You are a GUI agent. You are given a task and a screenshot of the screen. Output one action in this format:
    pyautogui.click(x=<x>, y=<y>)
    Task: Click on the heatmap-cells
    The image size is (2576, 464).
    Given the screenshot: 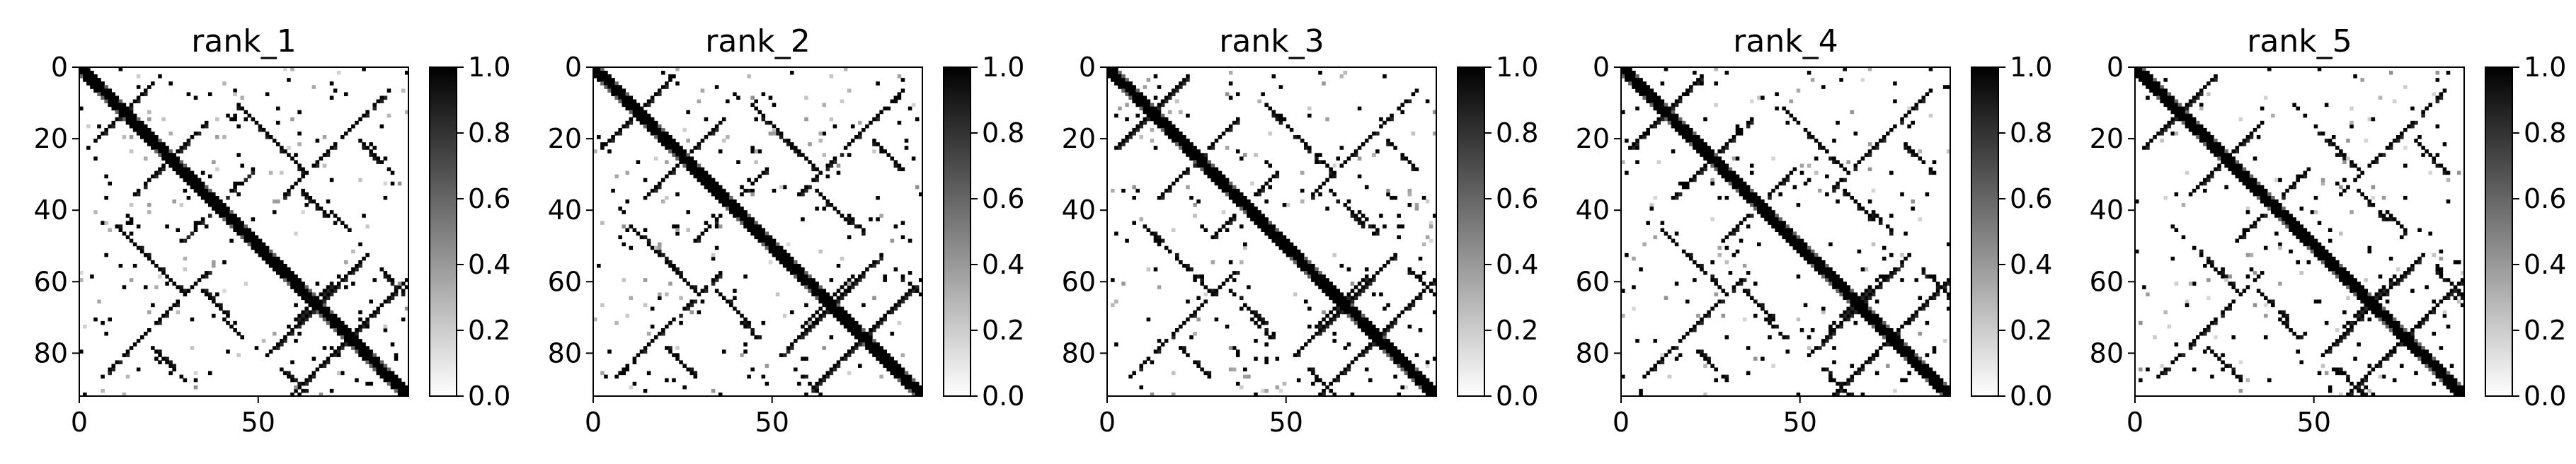 What is the action you would take?
    pyautogui.click(x=758, y=232)
    